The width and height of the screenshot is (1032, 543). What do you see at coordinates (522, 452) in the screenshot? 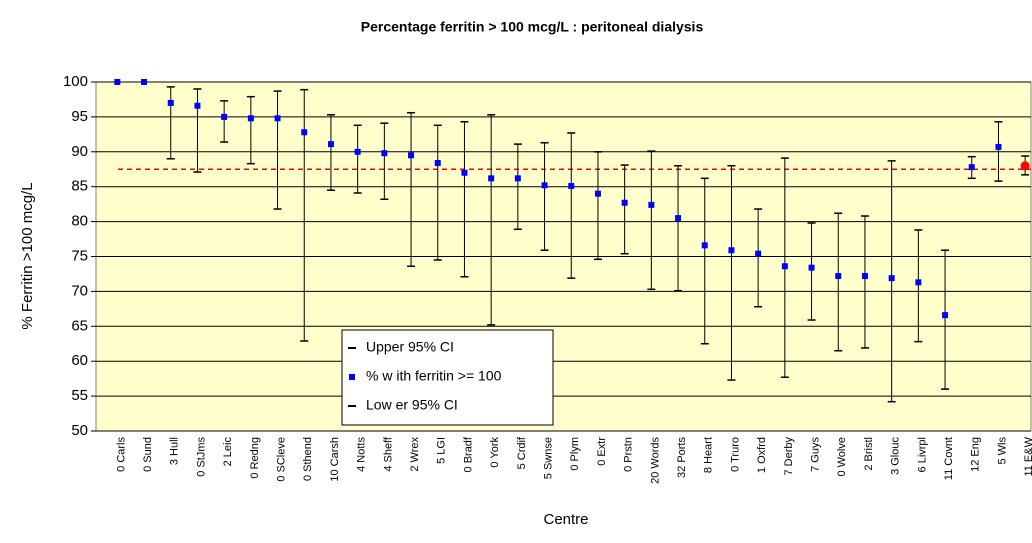
I see `x-tick-label: 5 Crdif` at bounding box center [522, 452].